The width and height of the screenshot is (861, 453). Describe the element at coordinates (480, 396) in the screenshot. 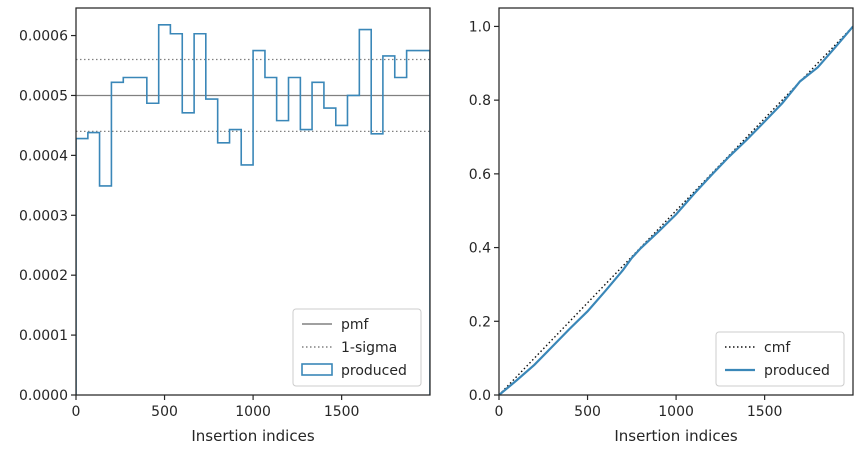

I see `y-tick-label: 0.0` at that location.